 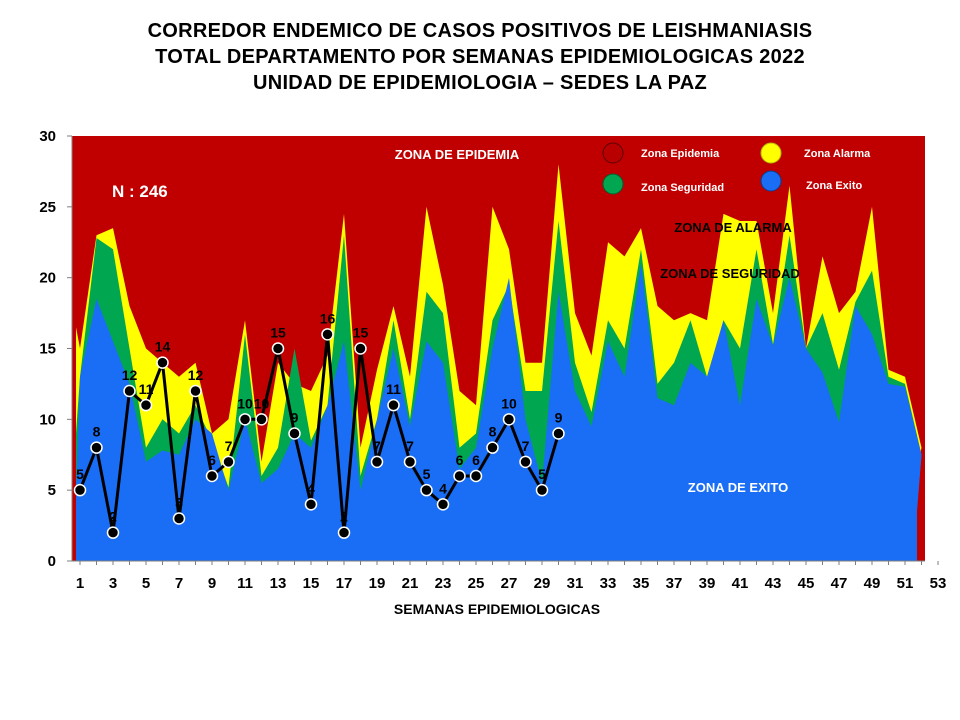 I want to click on x-tick-label: 1, so click(x=80, y=583).